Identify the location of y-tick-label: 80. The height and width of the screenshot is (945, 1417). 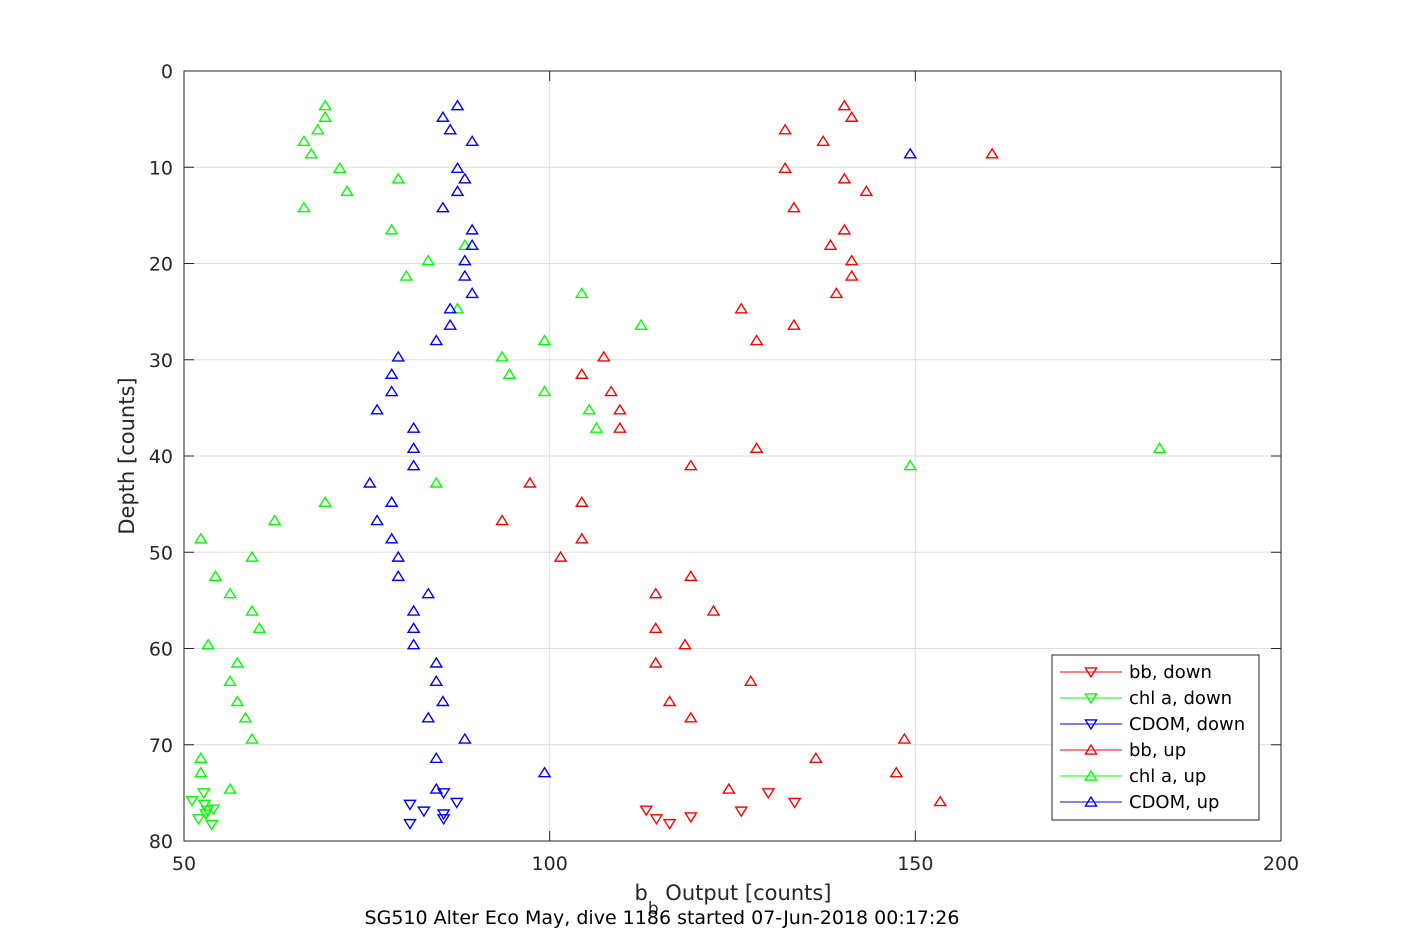
(161, 842).